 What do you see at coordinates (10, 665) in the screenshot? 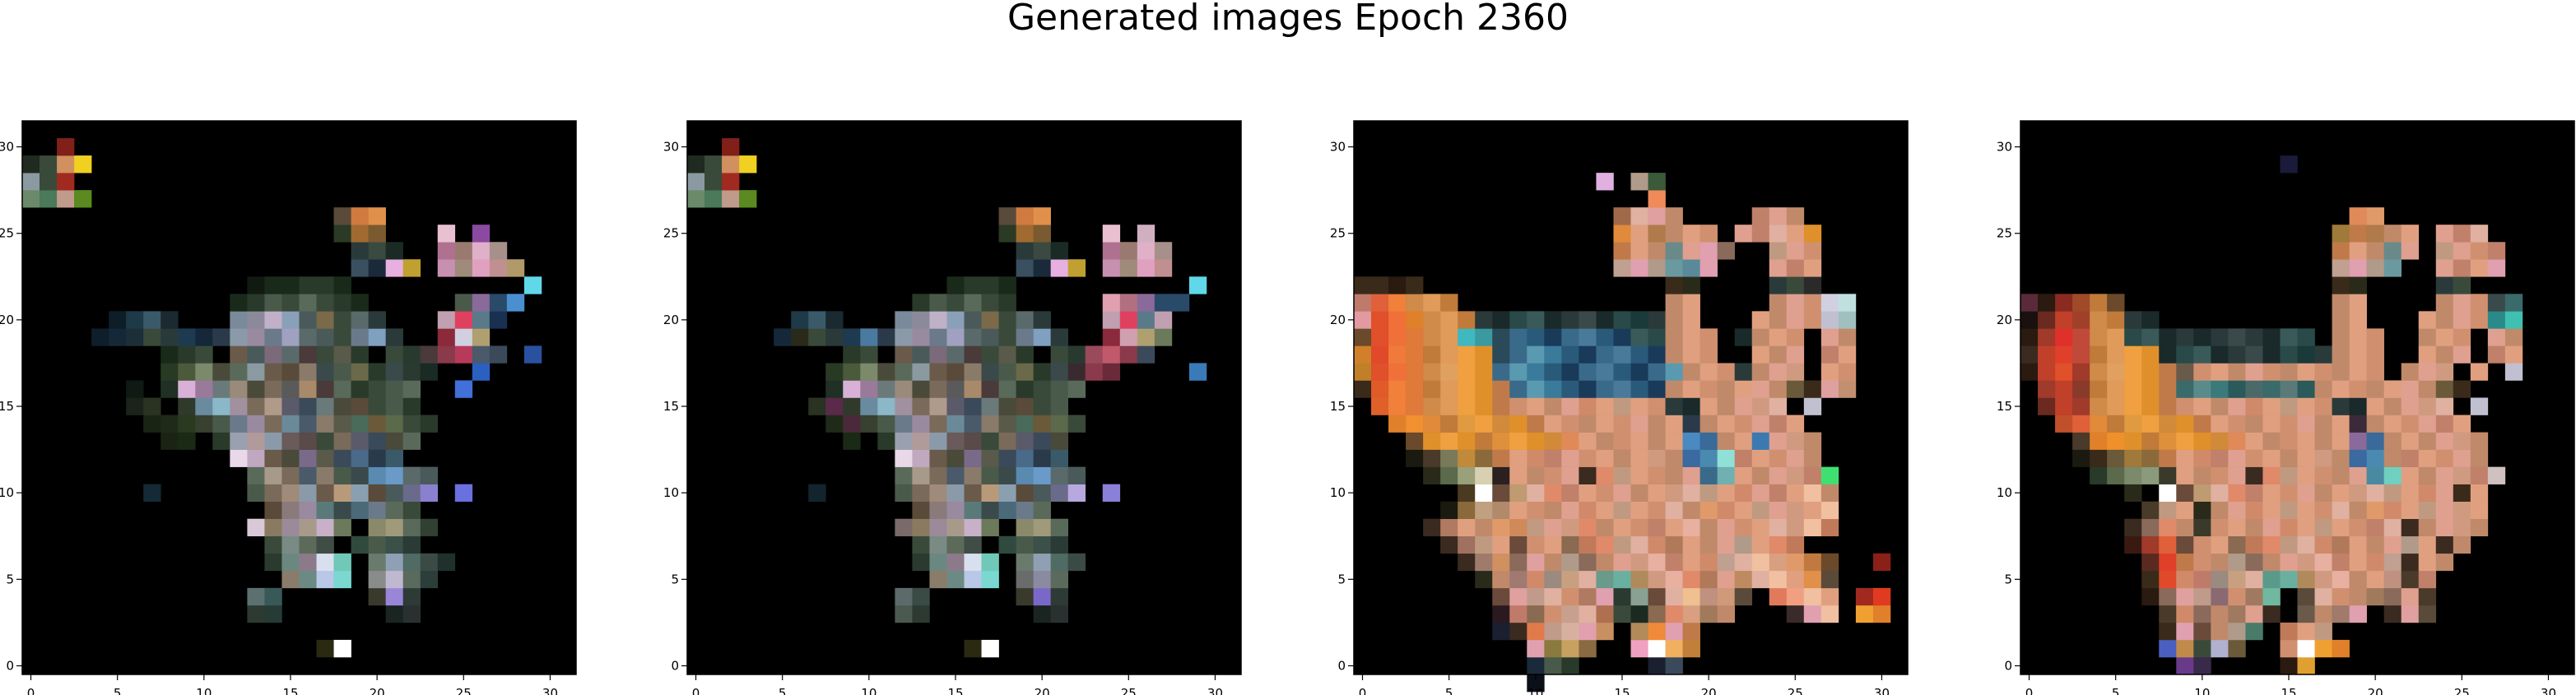
I see `y-tick-label: 0` at bounding box center [10, 665].